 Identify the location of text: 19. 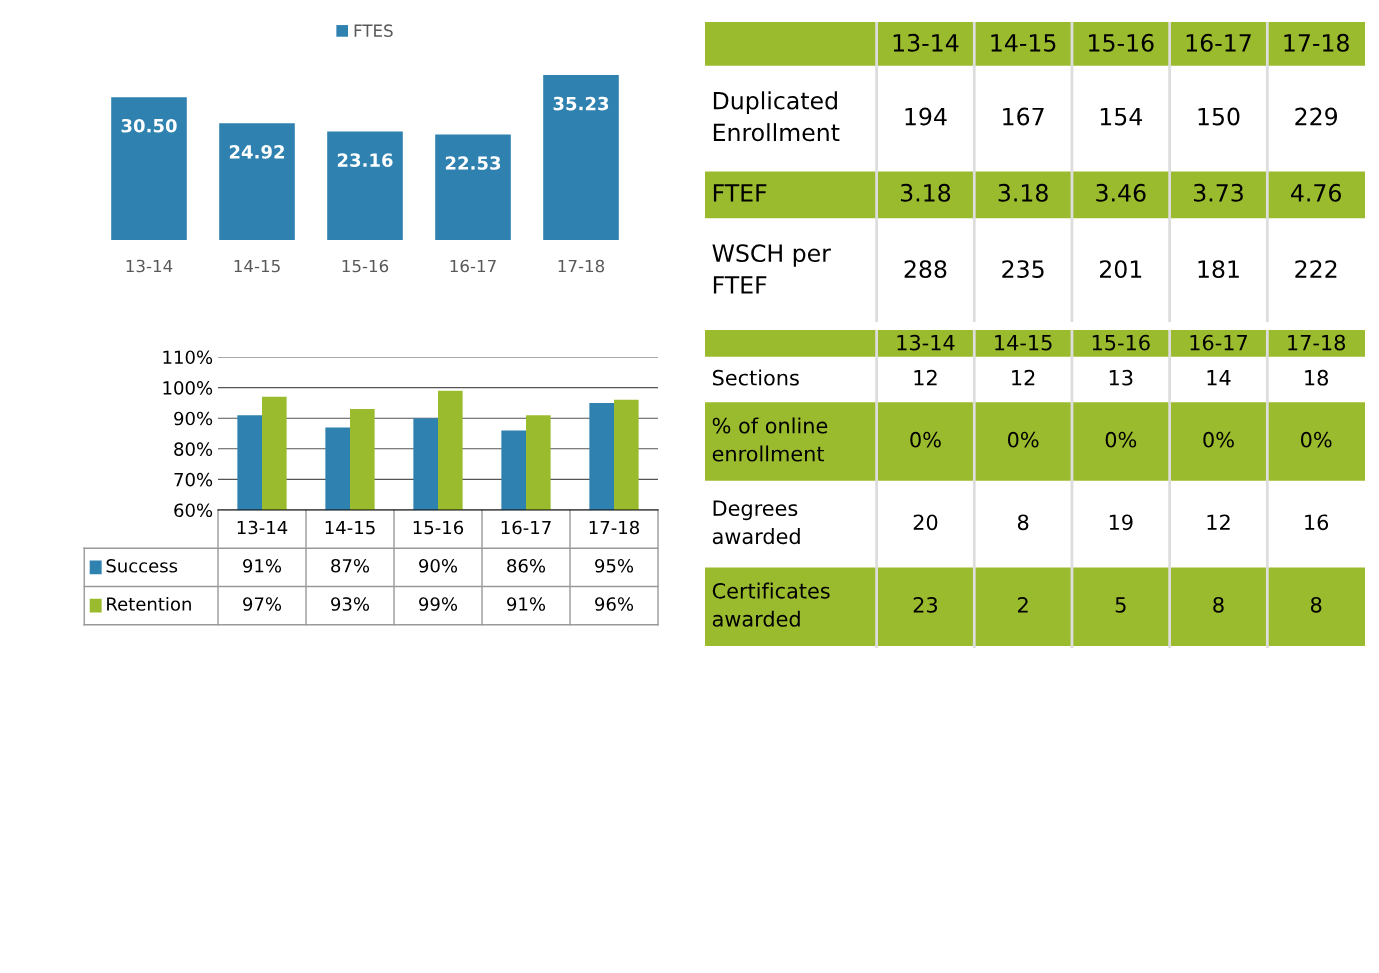
(1121, 522).